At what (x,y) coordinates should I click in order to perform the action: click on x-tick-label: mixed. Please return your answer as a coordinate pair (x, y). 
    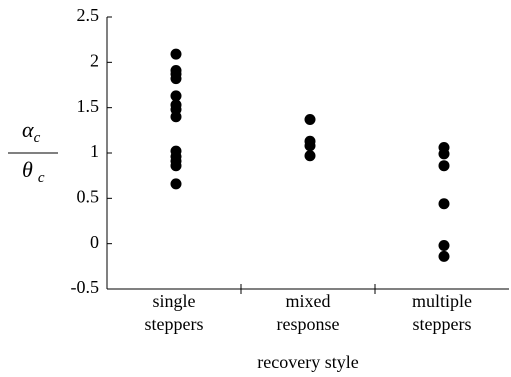
    Looking at the image, I should click on (308, 301).